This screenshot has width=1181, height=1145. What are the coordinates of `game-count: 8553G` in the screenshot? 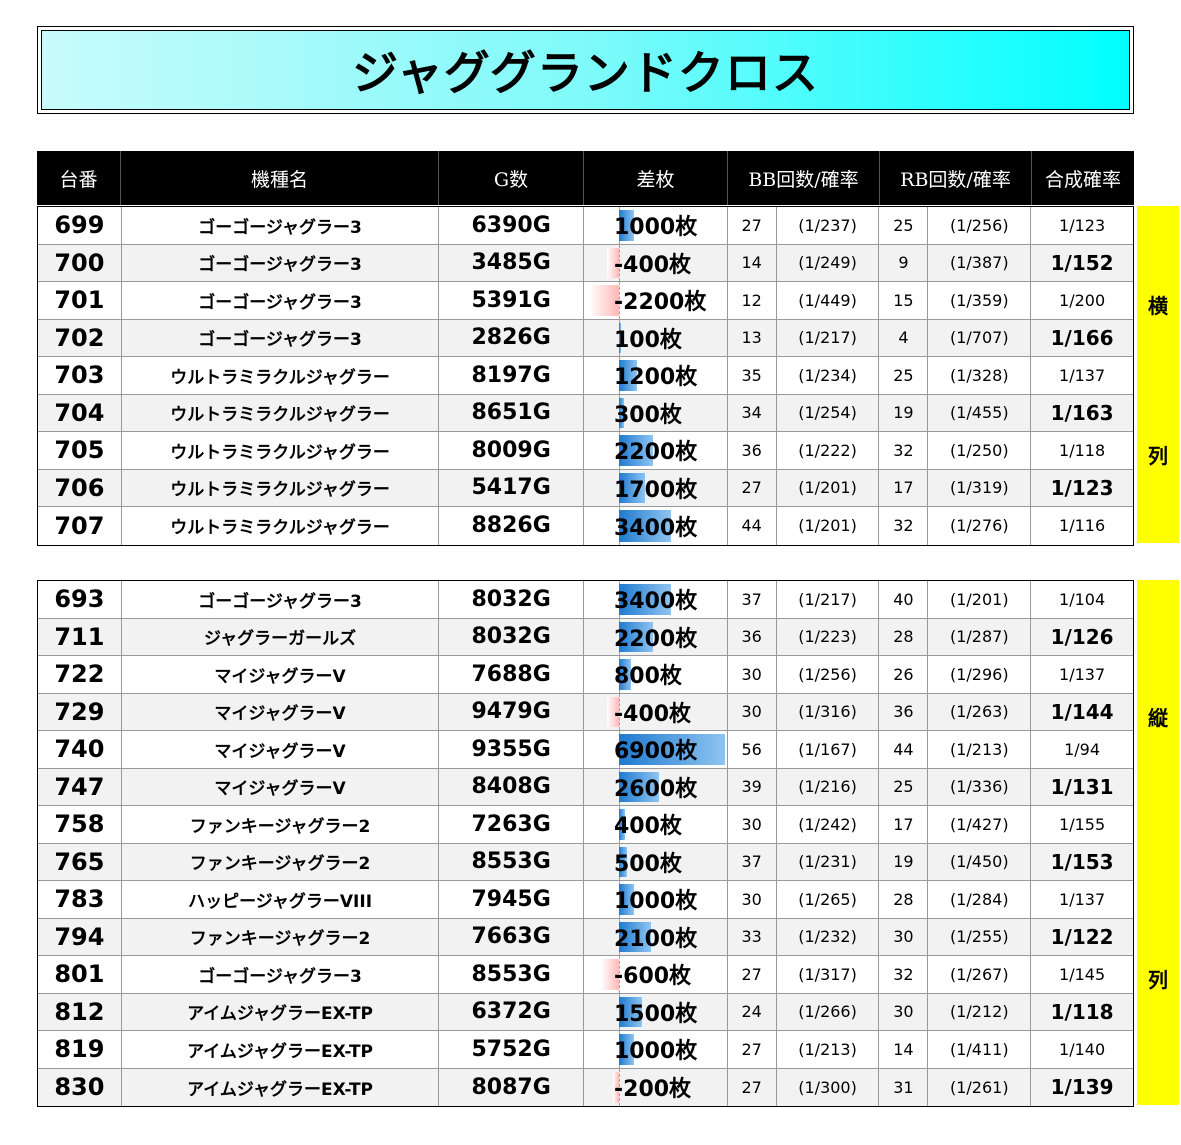 It's located at (511, 974).